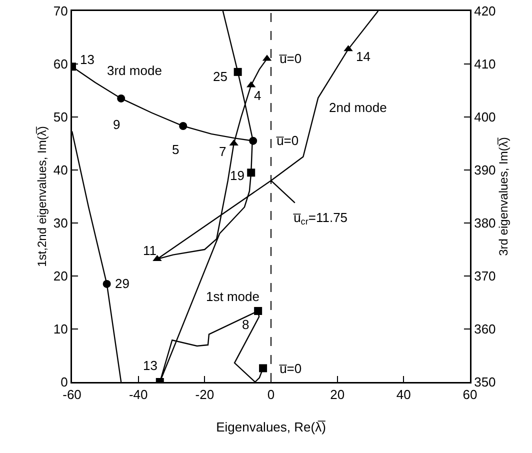  I want to click on y2-tick-label: 400, so click(485, 117).